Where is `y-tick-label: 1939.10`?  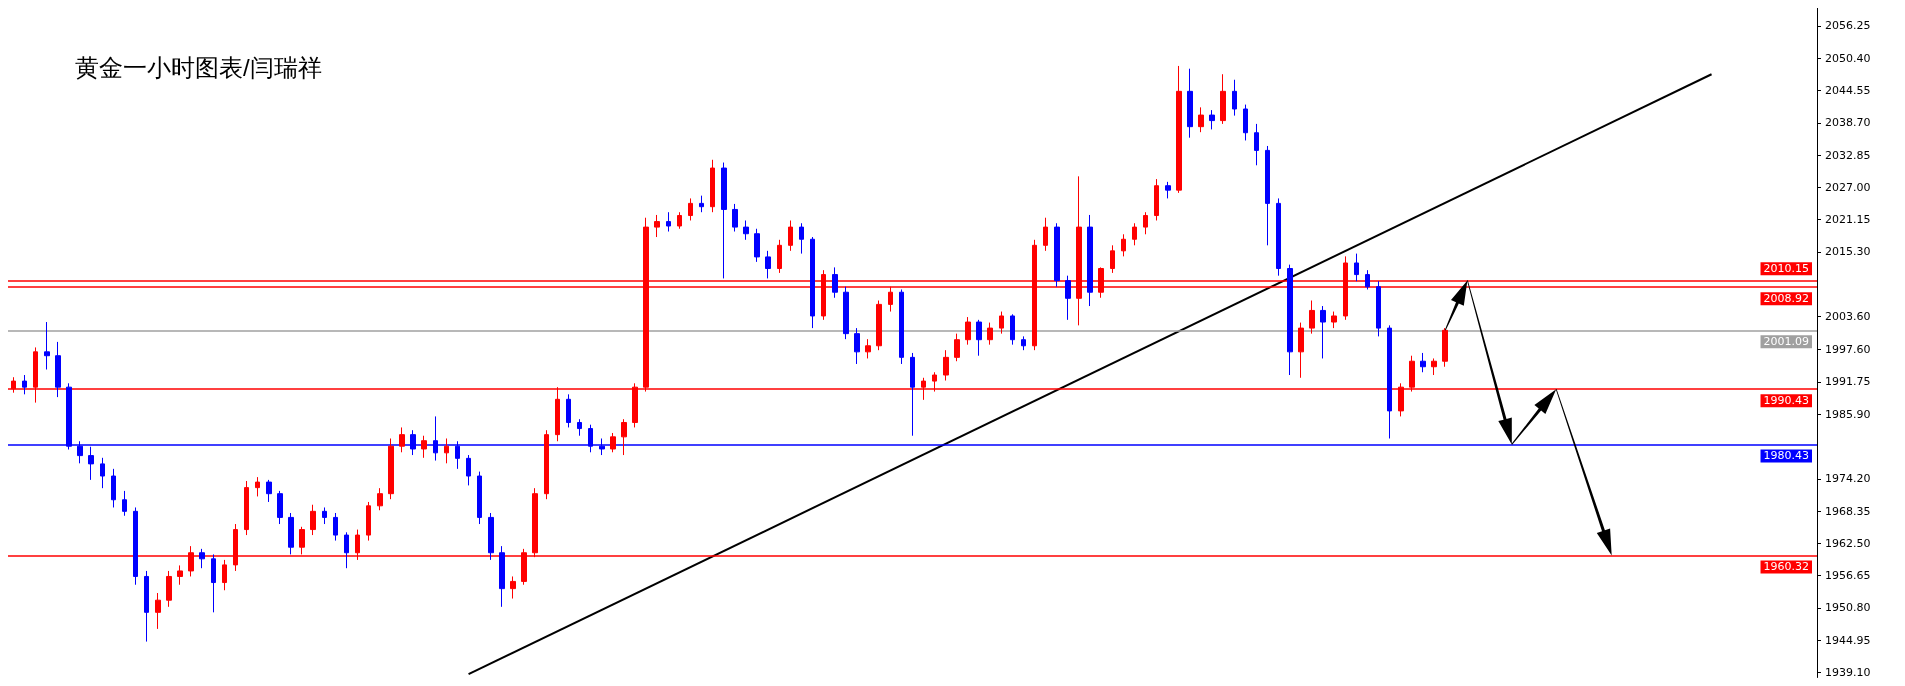
y-tick-label: 1939.10 is located at coordinates (1848, 672).